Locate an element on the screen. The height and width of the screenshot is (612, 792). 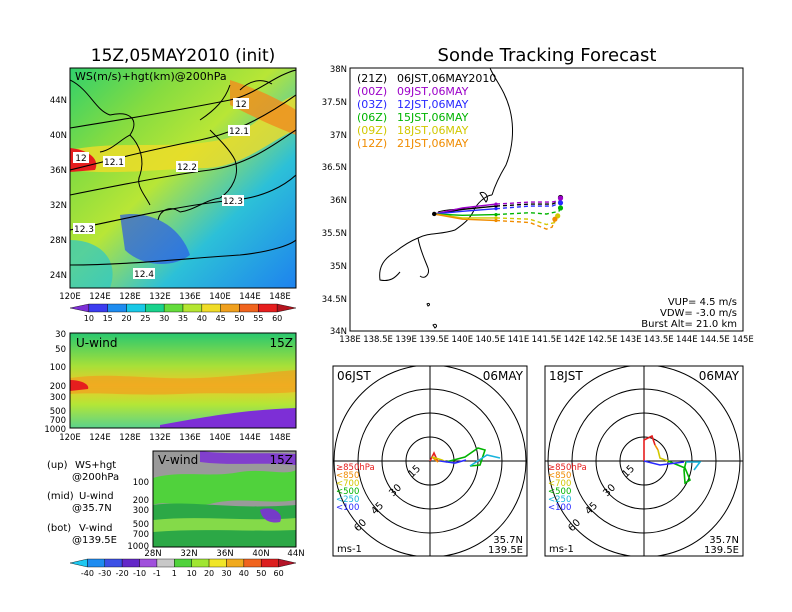
colorbar-label: 20 is located at coordinates (209, 573).